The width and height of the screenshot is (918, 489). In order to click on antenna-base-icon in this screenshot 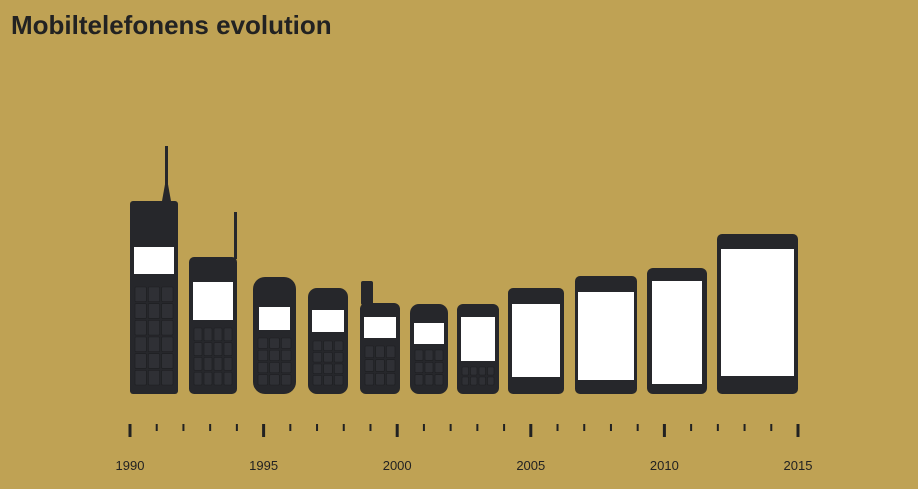, I will do `click(166, 188)`.